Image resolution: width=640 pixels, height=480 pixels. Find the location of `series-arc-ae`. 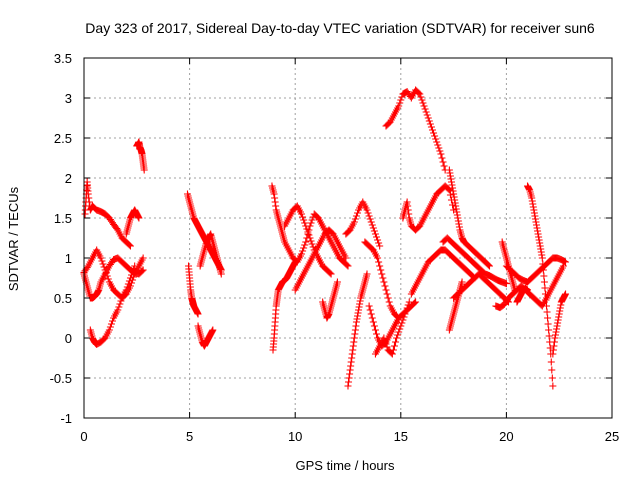

series-arc-ae is located at coordinates (559, 324).